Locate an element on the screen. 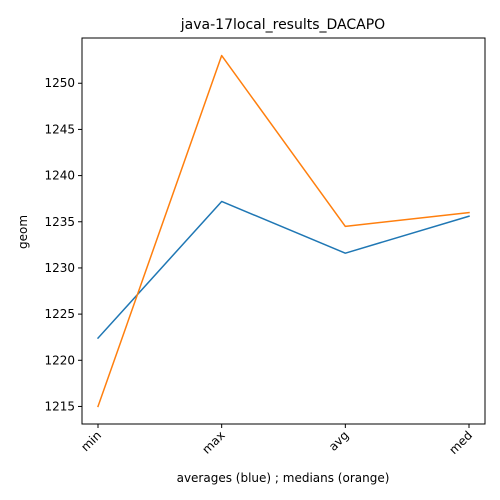  x-tick-label: med is located at coordinates (460, 442).